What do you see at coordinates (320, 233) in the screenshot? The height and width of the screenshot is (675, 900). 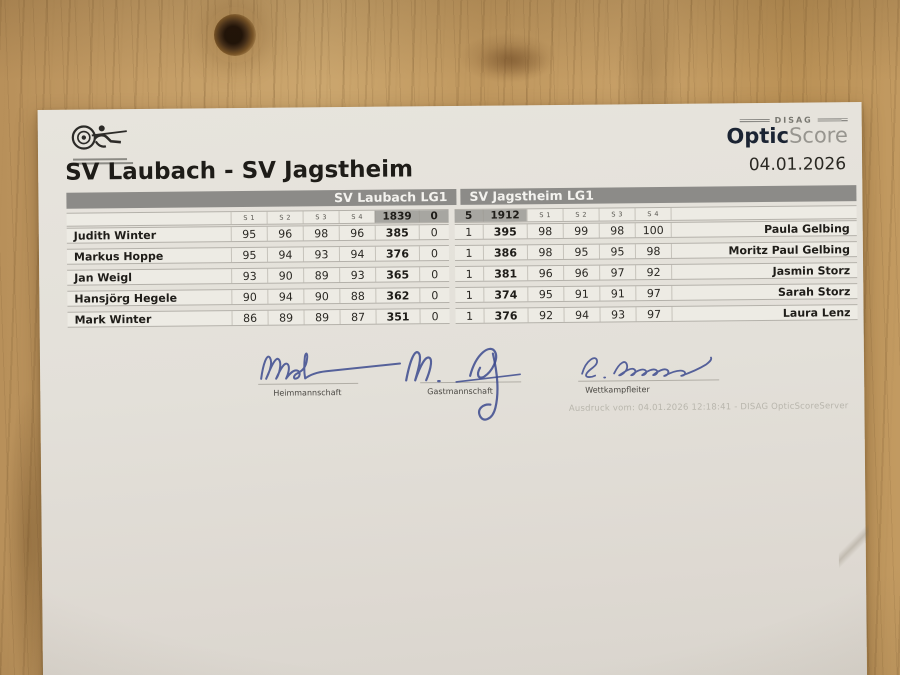 I see `home-series-score: 98` at bounding box center [320, 233].